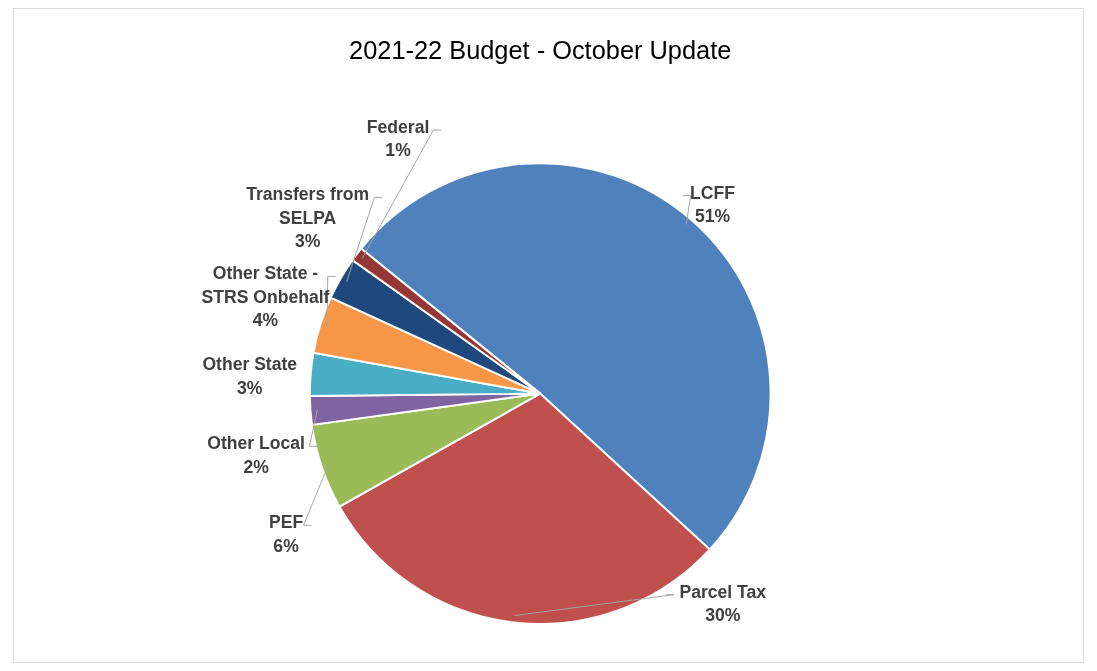 The width and height of the screenshot is (1097, 671). Describe the element at coordinates (286, 545) in the screenshot. I see `data-label: 6%` at that location.